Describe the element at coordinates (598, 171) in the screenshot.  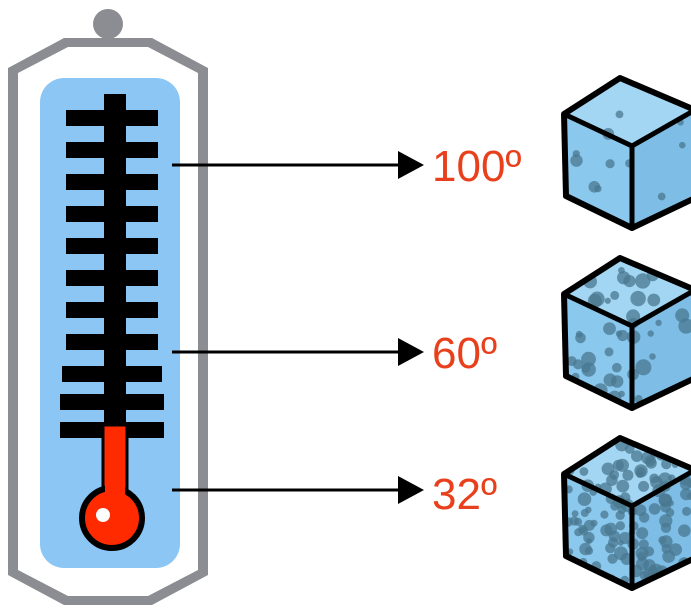
I see `cube-left-face` at that location.